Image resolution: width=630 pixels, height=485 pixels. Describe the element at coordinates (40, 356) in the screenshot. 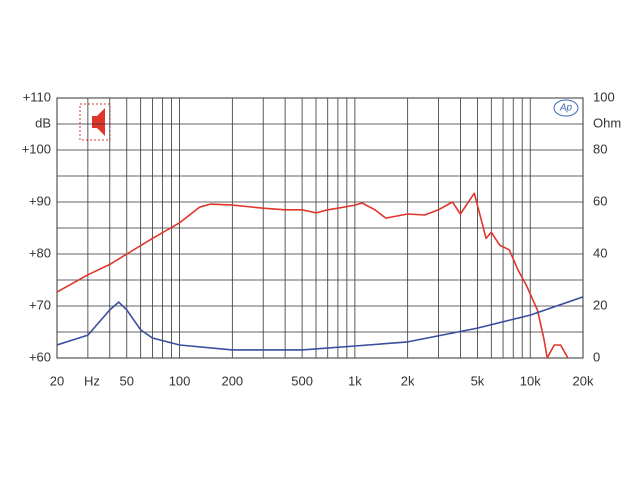

I see `y-tick-label: +60` at that location.